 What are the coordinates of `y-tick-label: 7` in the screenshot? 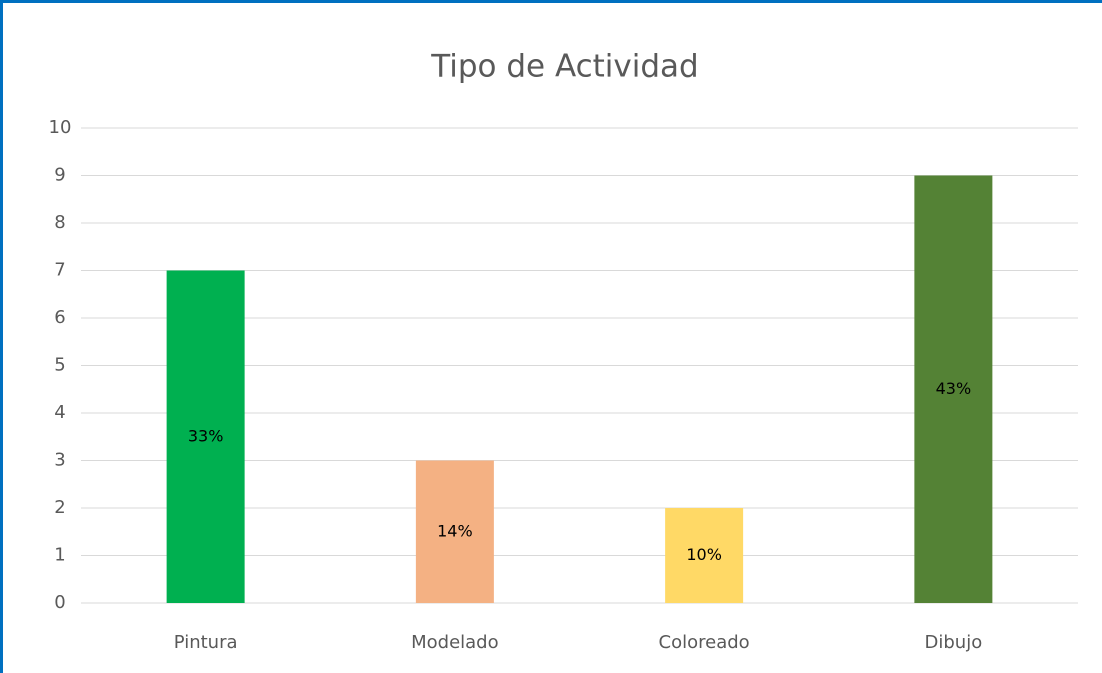 It's located at (59, 270).